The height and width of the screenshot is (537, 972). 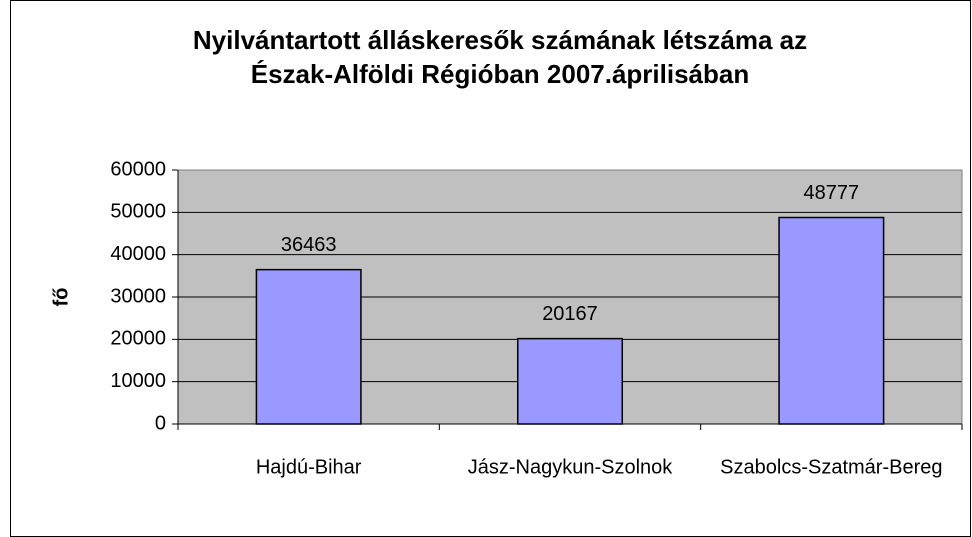 I want to click on y-tick-label: 60000, so click(x=138, y=169).